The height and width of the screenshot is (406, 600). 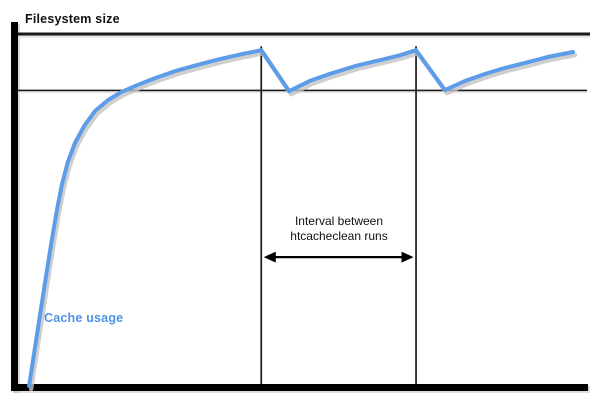 I want to click on filesystem-size-label: Filesystem size, so click(x=72, y=19).